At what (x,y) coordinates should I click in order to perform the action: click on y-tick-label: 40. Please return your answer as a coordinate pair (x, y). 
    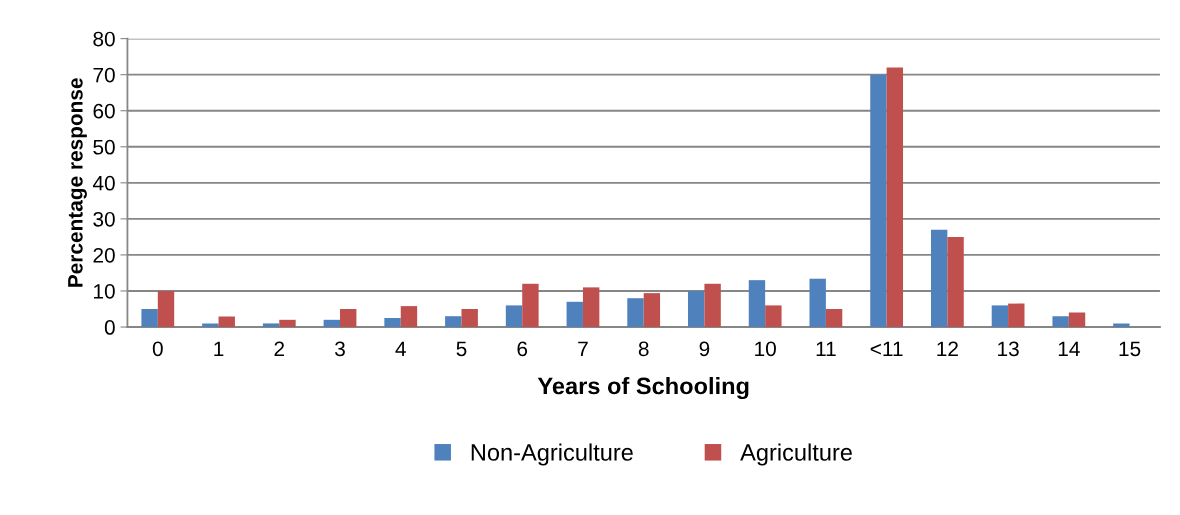
    Looking at the image, I should click on (103, 183).